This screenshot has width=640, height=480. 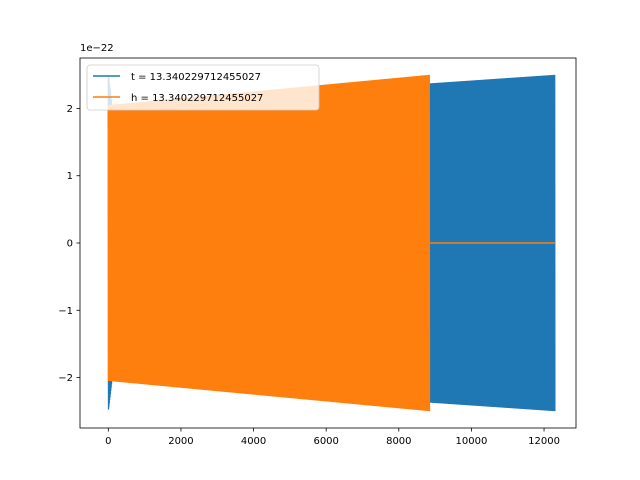 What do you see at coordinates (70, 176) in the screenshot?
I see `y-tick-label: 1` at bounding box center [70, 176].